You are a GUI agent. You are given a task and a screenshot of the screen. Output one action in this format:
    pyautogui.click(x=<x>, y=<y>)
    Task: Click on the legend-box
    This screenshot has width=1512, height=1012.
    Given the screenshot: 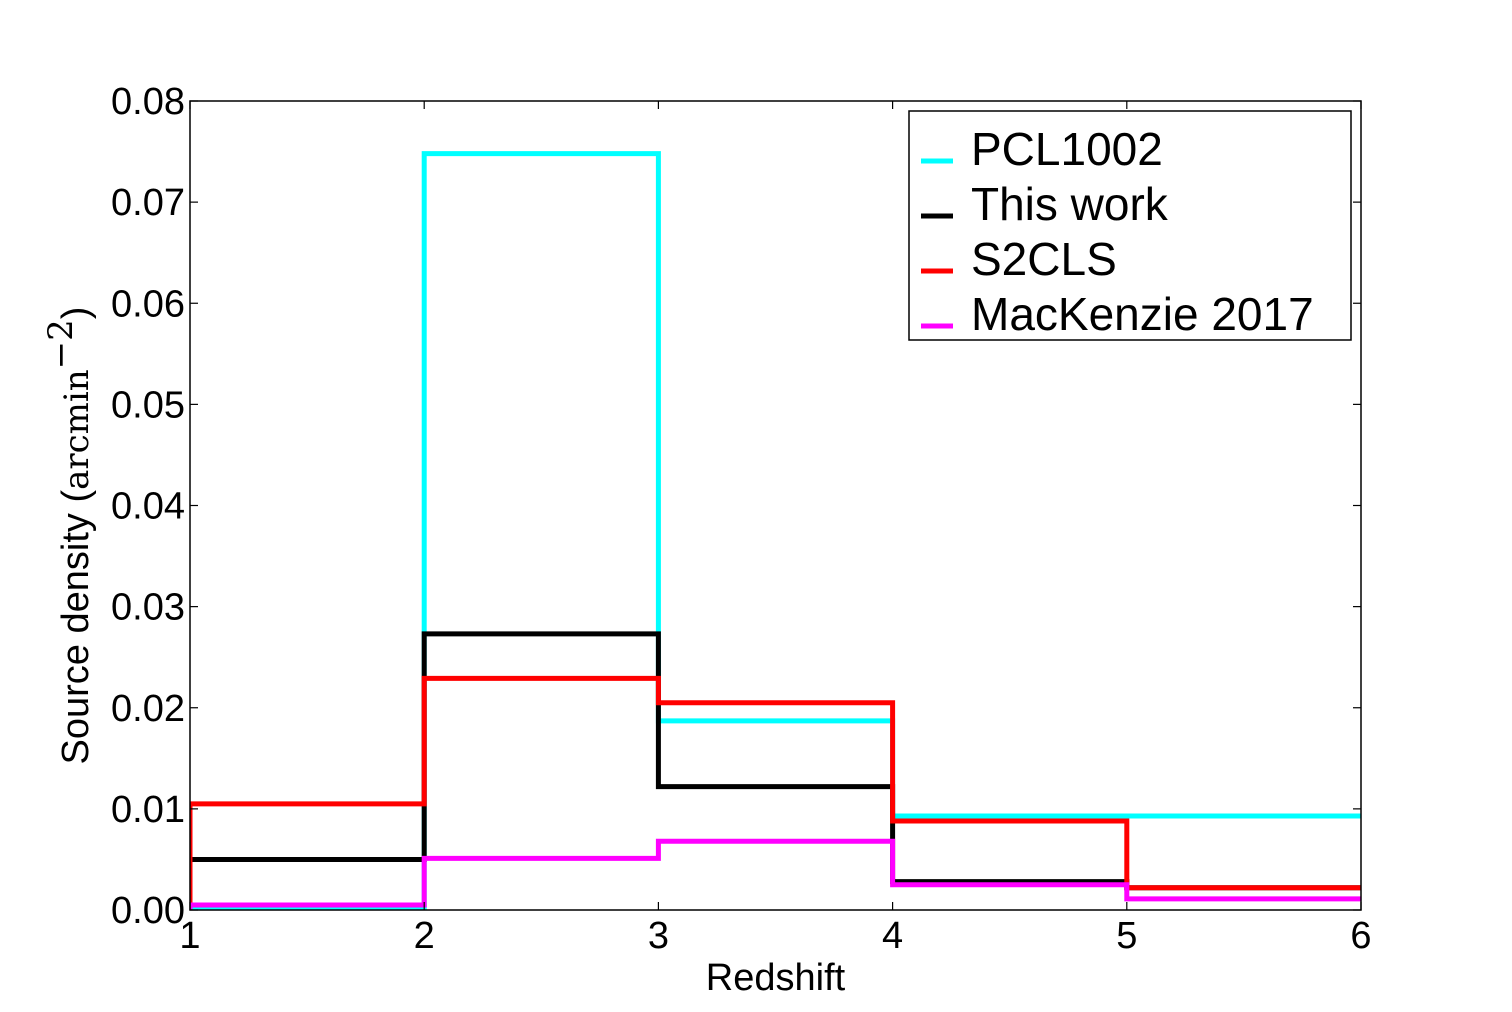 What is the action you would take?
    pyautogui.click(x=1130, y=225)
    